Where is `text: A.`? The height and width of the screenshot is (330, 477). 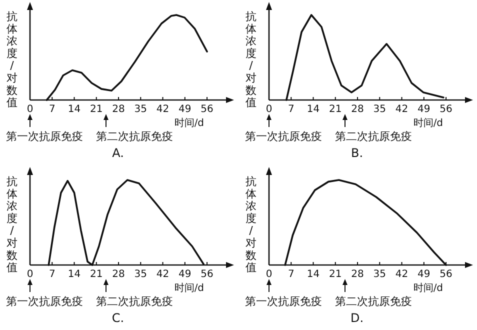 text: A. is located at coordinates (118, 153).